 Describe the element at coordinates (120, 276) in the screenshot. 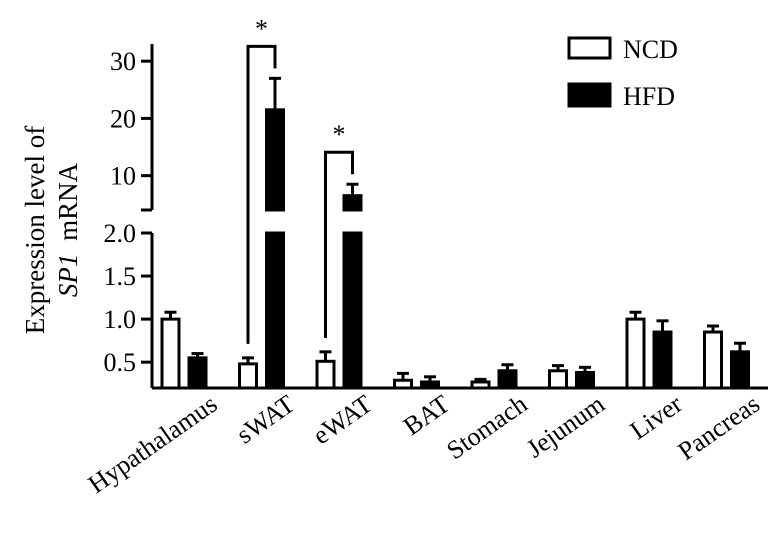

I see `y-tick-1-5-label: 1.5` at that location.